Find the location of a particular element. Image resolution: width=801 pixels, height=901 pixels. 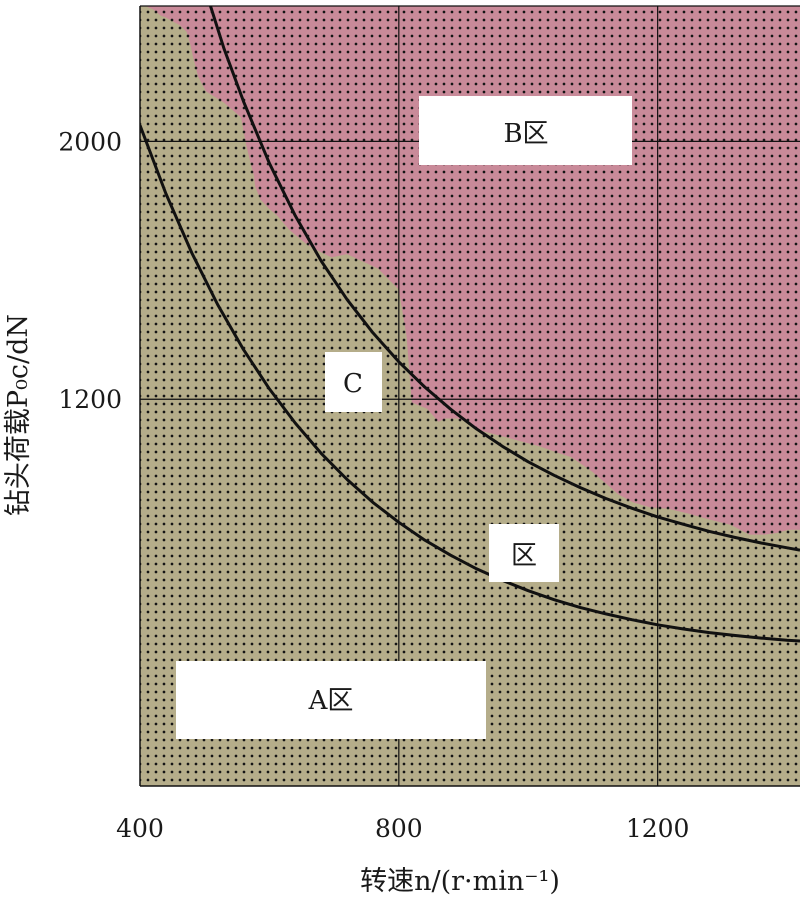

region-label-b: B区 is located at coordinates (525, 134).